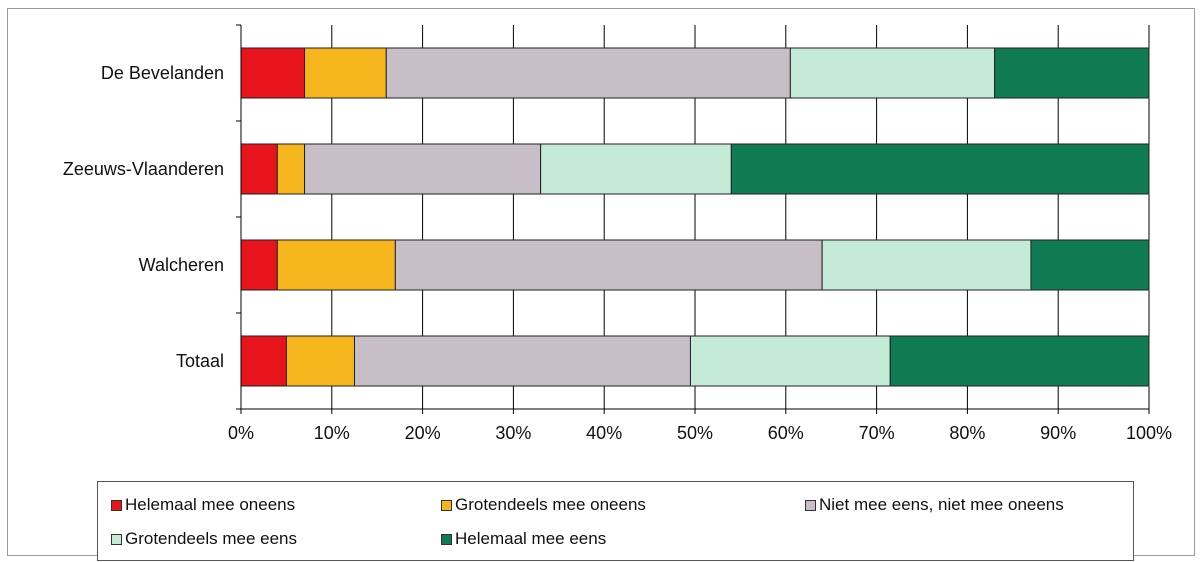 The width and height of the screenshot is (1204, 562). I want to click on x-tick-label: 80%, so click(967, 433).